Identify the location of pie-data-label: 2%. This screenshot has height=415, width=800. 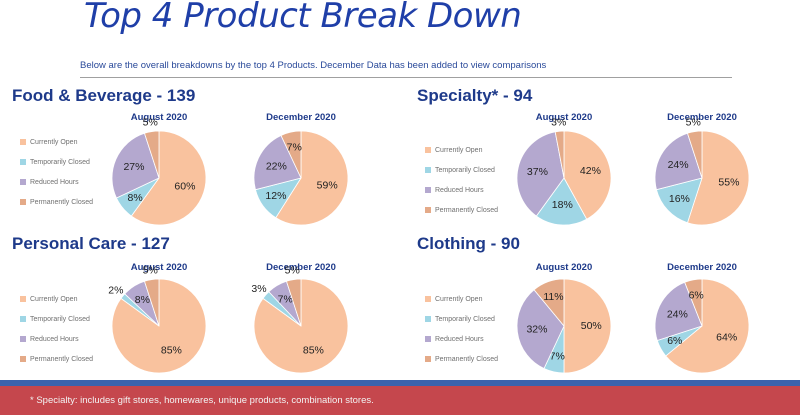
(115, 290).